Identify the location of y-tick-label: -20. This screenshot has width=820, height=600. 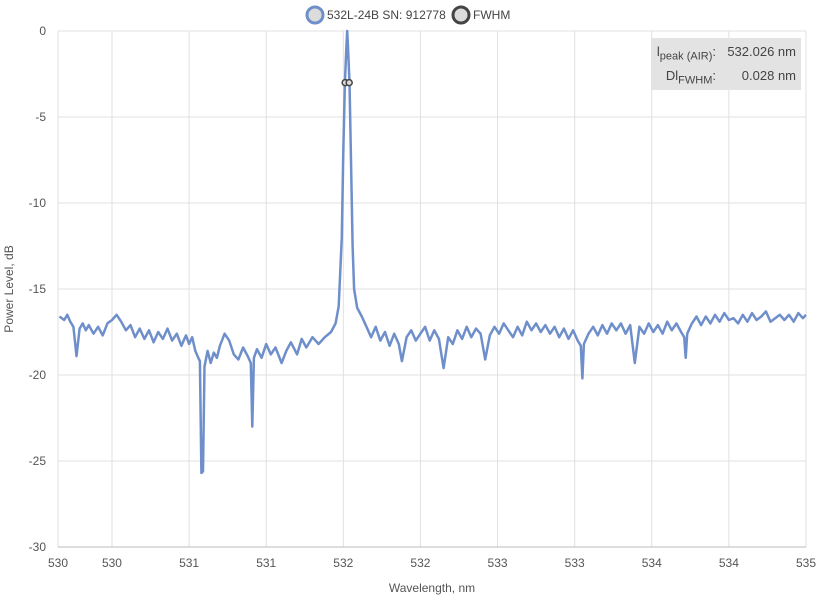
(38, 375).